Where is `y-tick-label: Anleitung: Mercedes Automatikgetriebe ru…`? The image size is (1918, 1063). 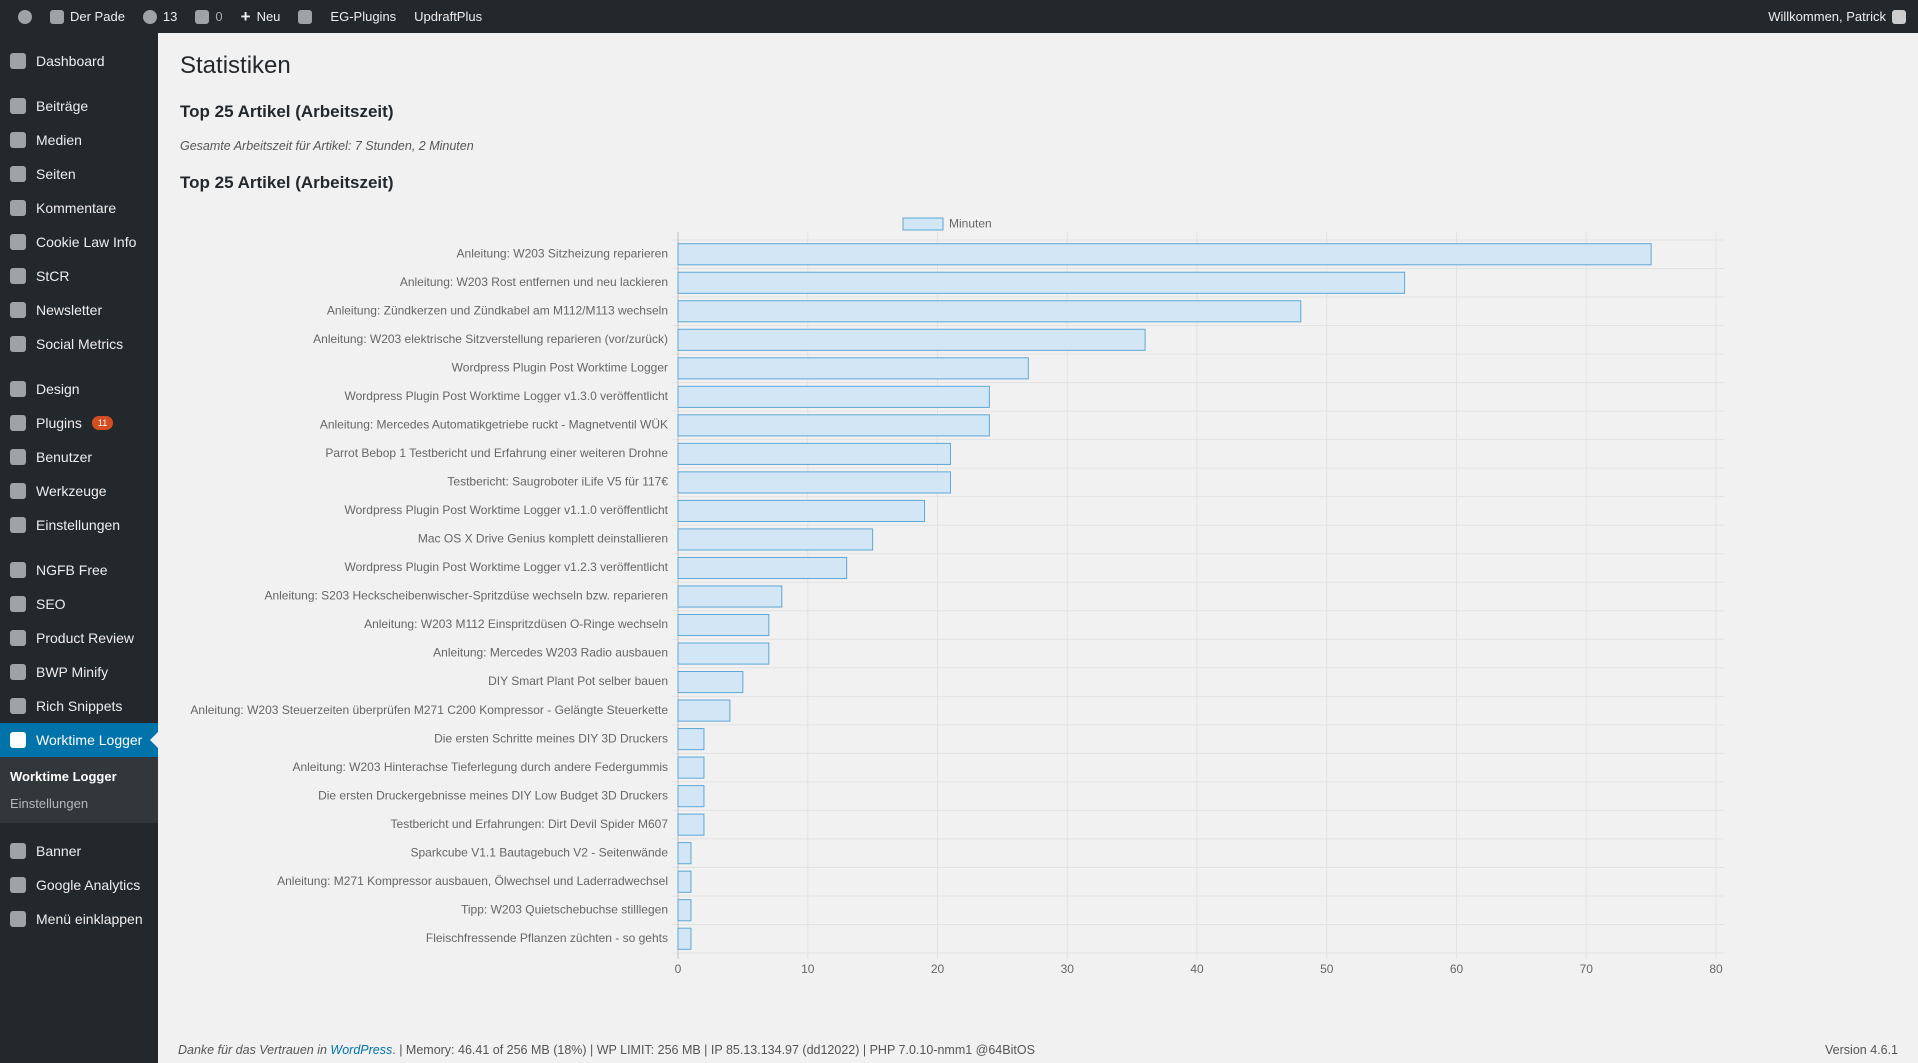 y-tick-label: Anleitung: Mercedes Automatikgetriebe ru… is located at coordinates (494, 425).